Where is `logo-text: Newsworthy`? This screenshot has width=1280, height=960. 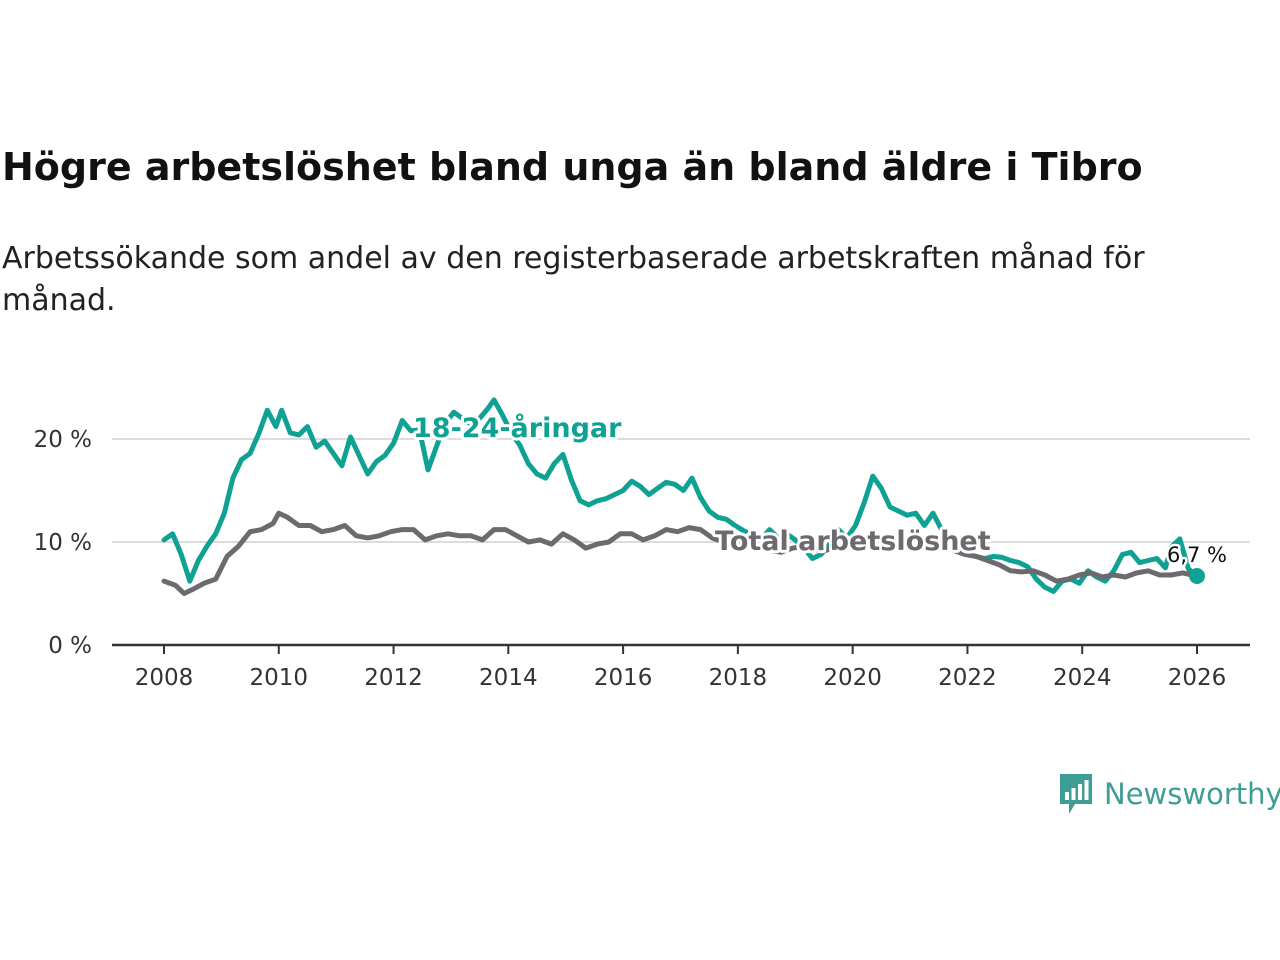 logo-text: Newsworthy is located at coordinates (1192, 794).